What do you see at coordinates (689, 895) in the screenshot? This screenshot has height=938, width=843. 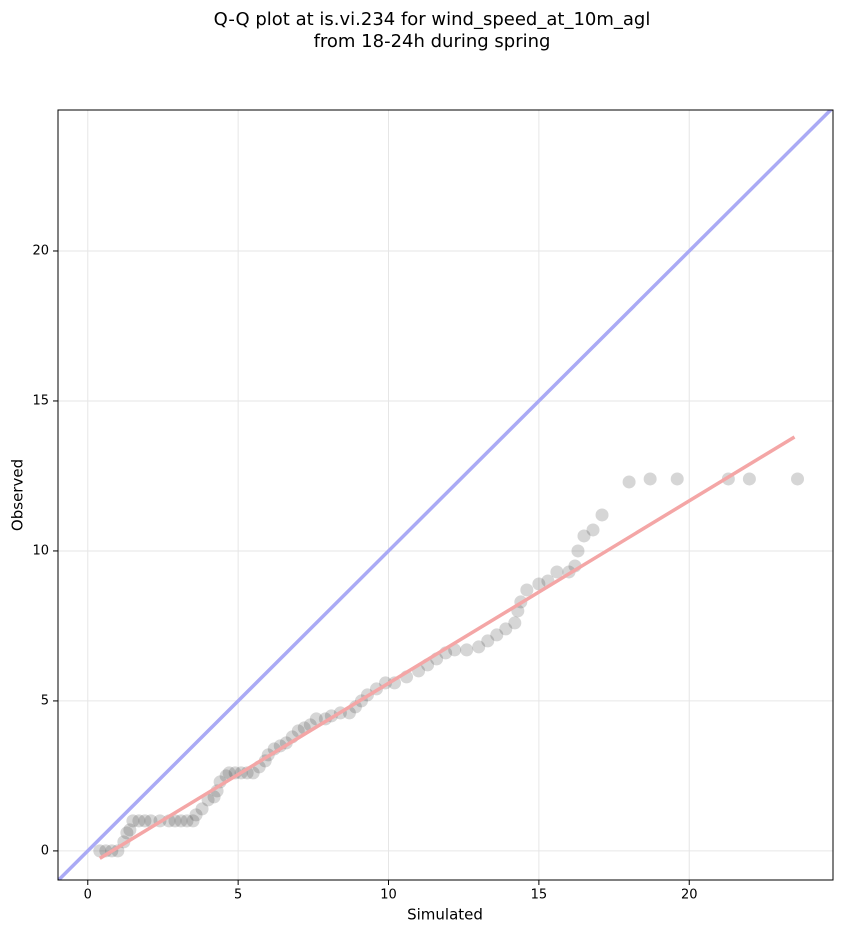 I see `x-tick-label: 20` at bounding box center [689, 895].